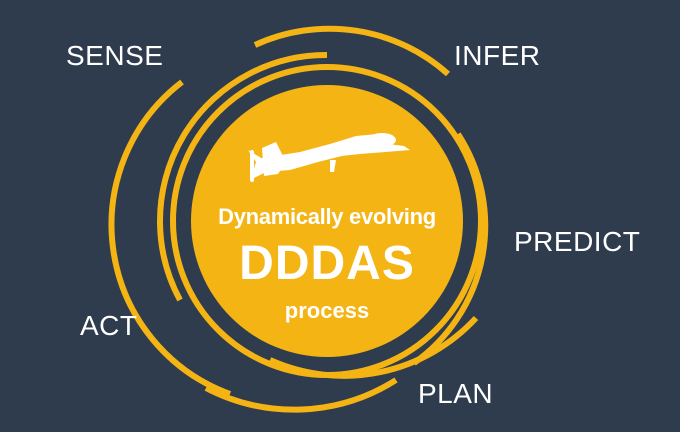 The width and height of the screenshot is (680, 432). What do you see at coordinates (115, 55) in the screenshot?
I see `sense-label: SENSE` at bounding box center [115, 55].